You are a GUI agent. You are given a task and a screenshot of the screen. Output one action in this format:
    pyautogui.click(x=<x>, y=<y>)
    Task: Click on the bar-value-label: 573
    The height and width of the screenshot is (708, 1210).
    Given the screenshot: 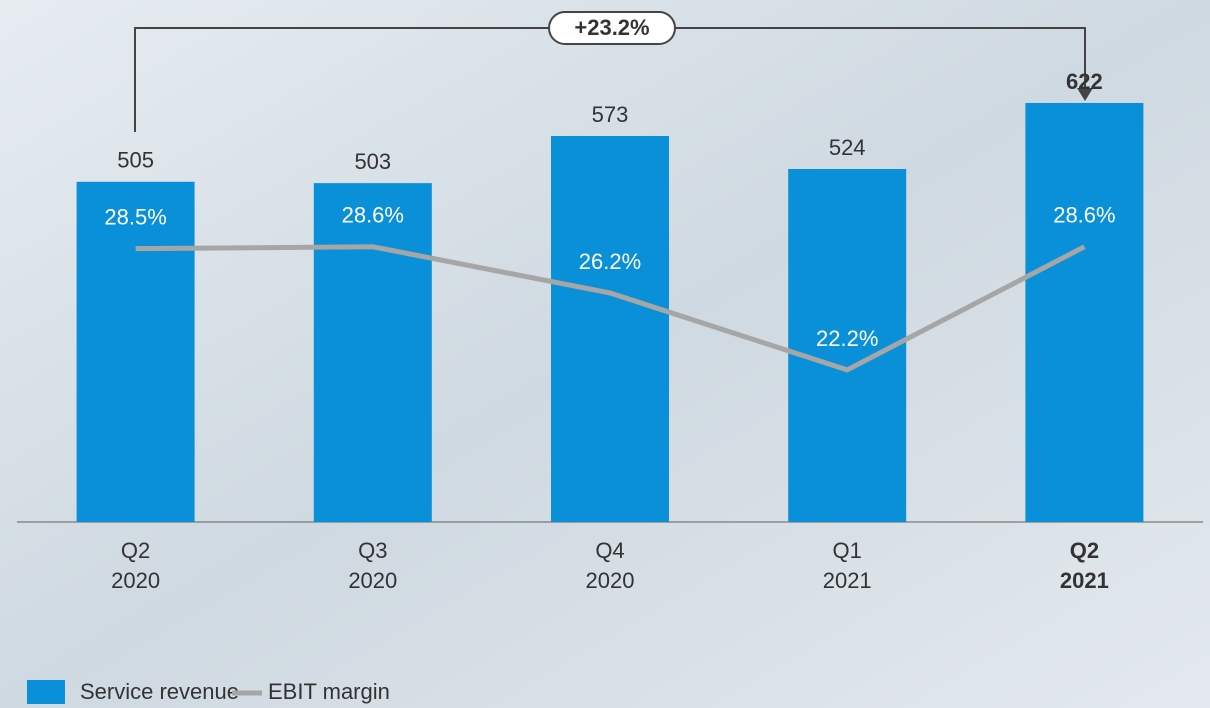 What is the action you would take?
    pyautogui.click(x=610, y=114)
    